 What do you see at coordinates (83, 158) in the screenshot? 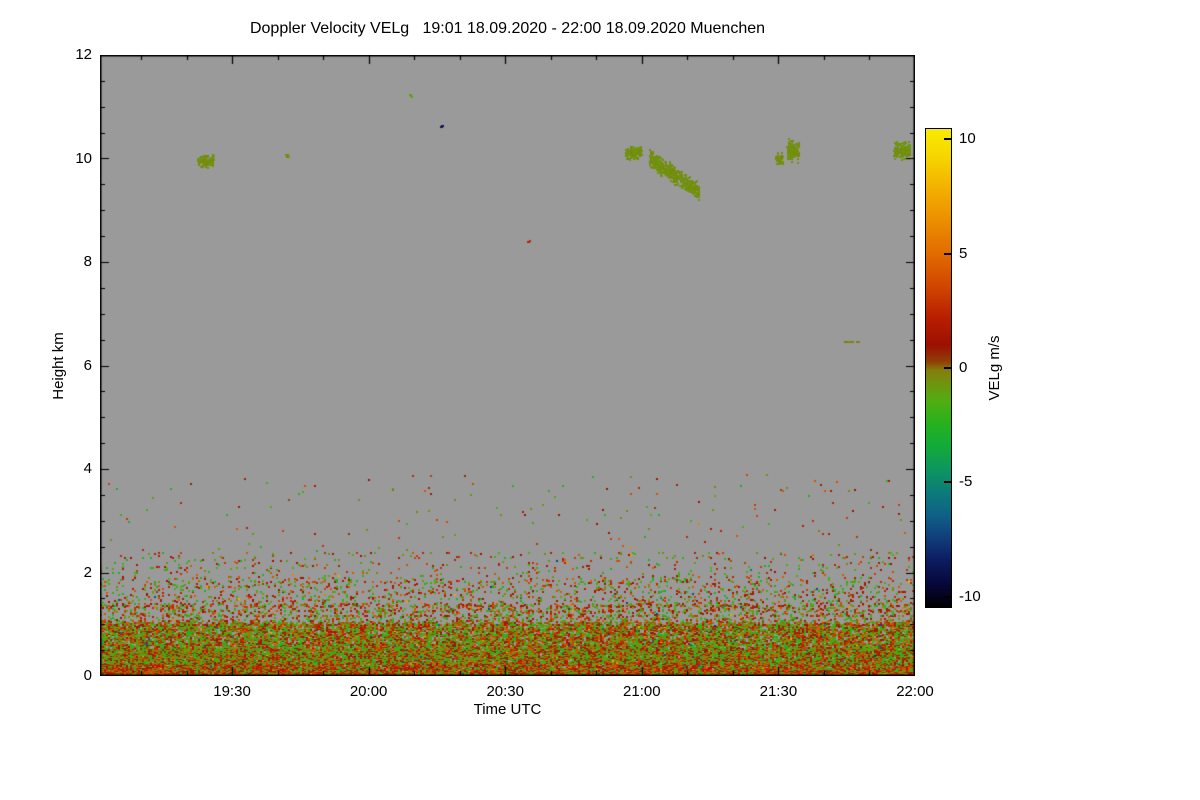
I see `y-tick-label: 10` at bounding box center [83, 158].